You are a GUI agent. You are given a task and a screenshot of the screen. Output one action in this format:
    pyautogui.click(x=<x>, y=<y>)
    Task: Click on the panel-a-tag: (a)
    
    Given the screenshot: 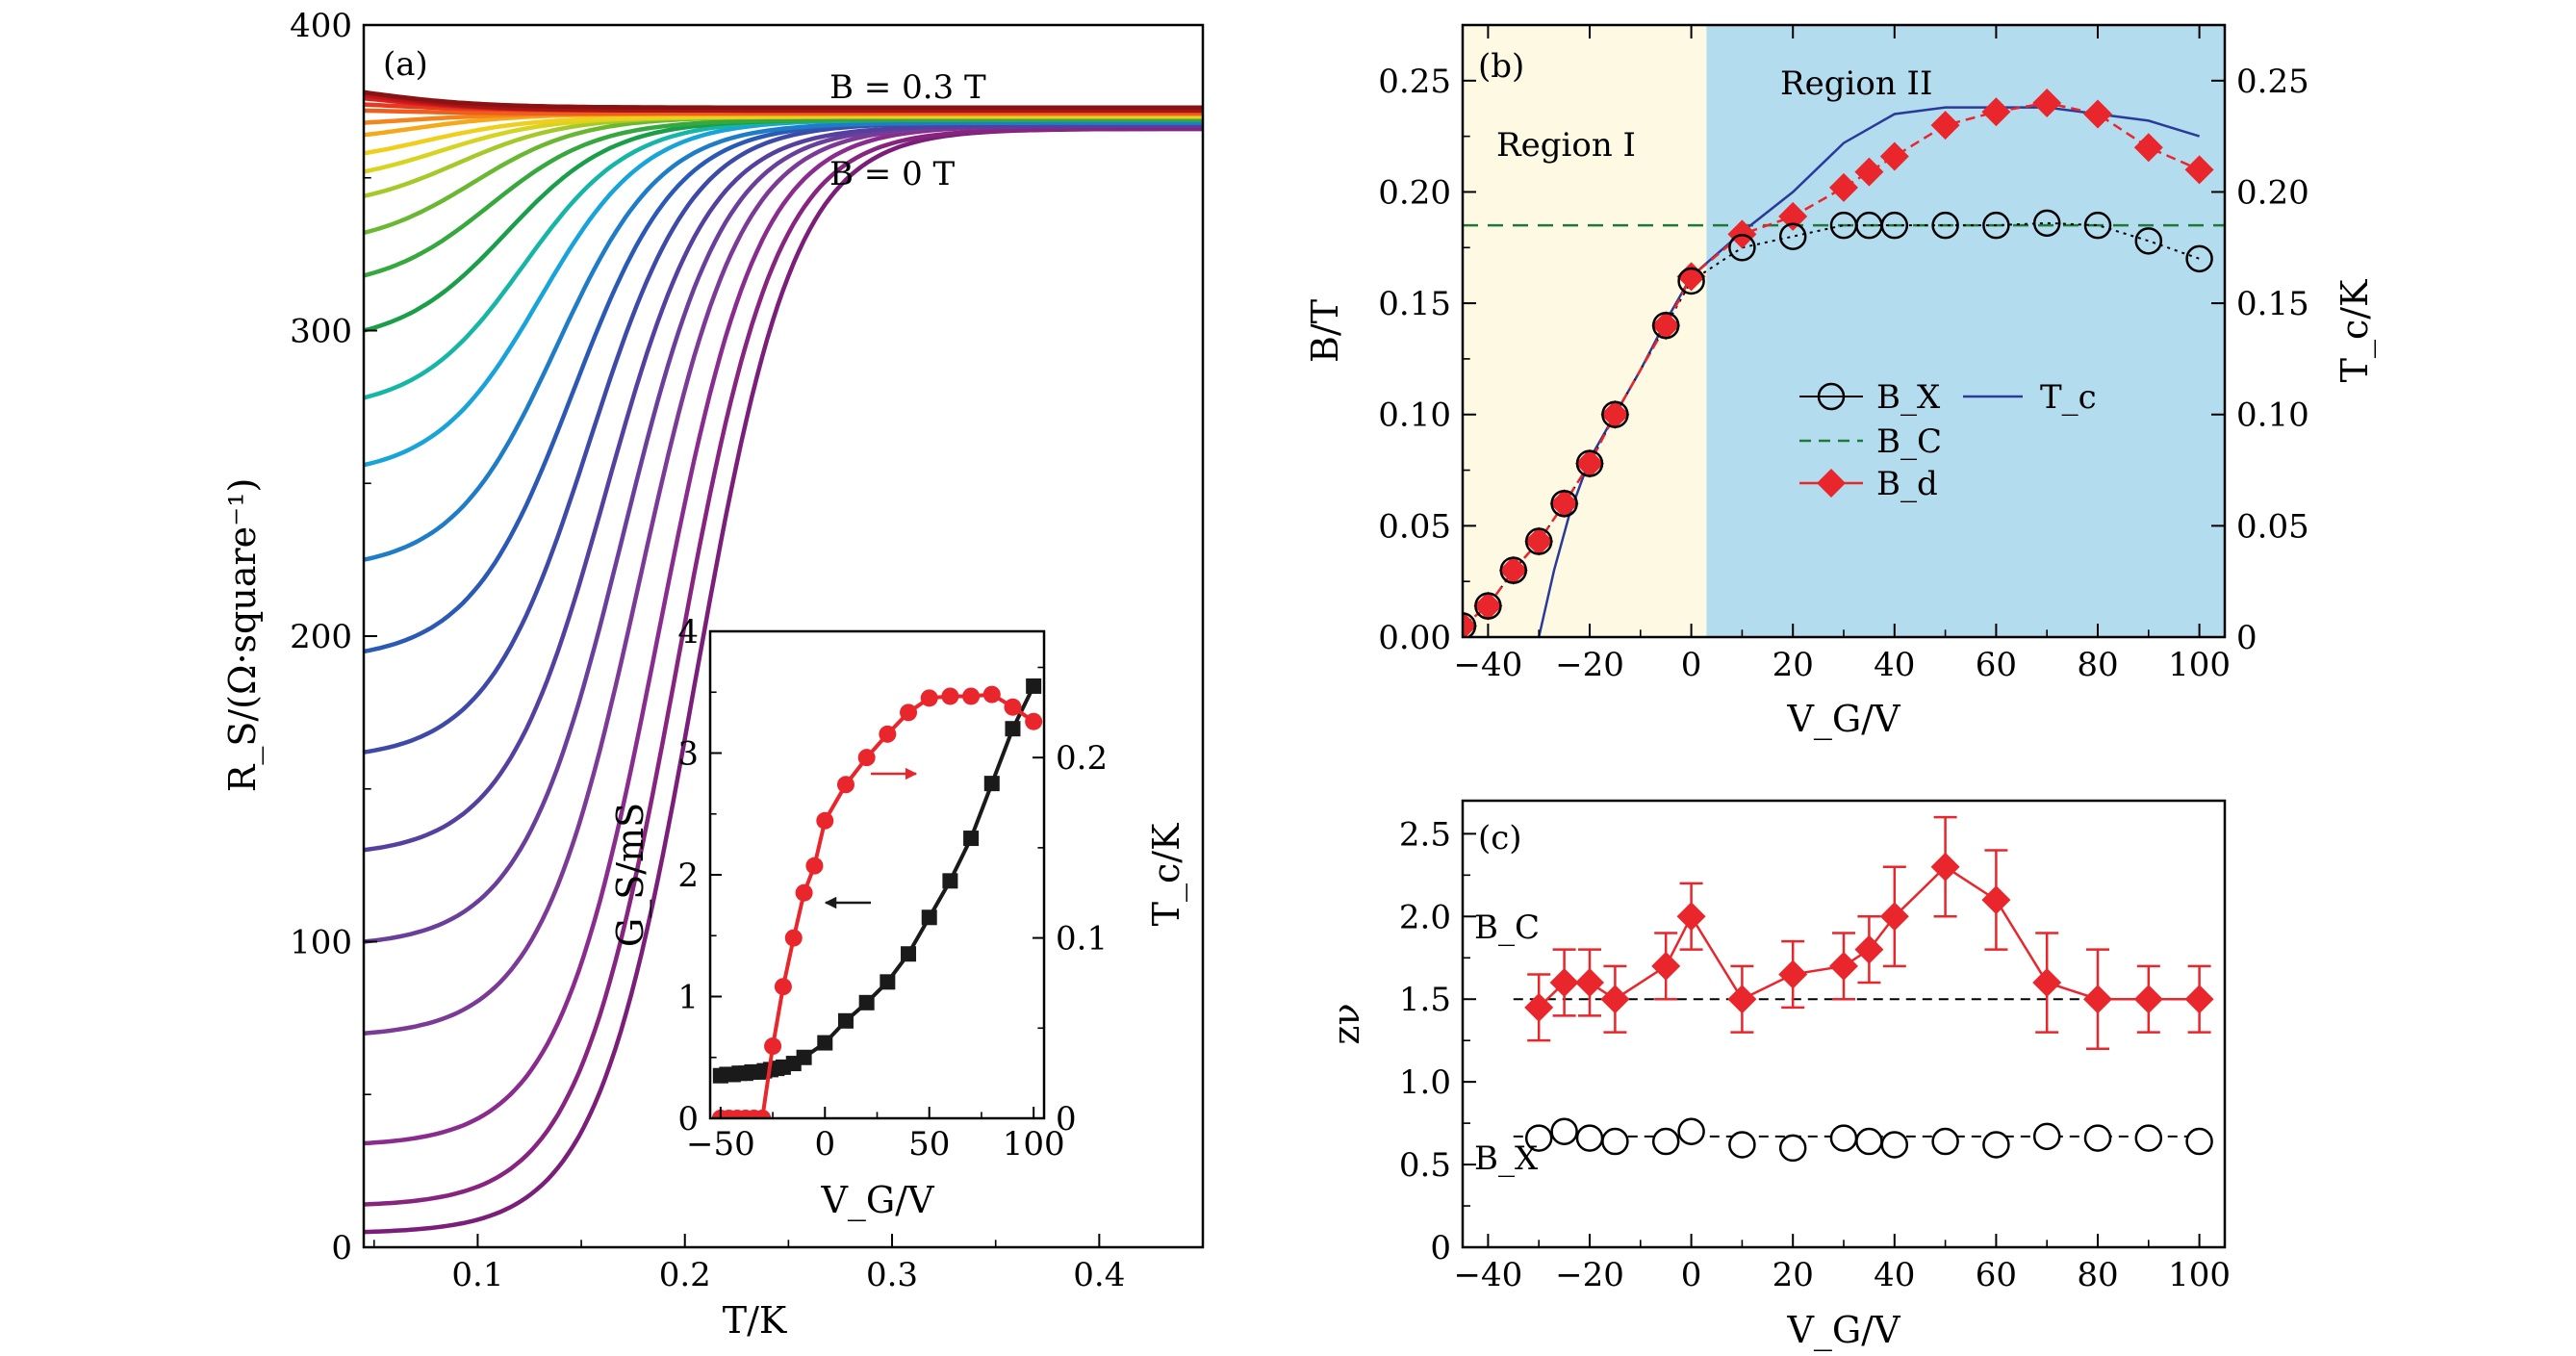 What is the action you would take?
    pyautogui.click(x=405, y=64)
    